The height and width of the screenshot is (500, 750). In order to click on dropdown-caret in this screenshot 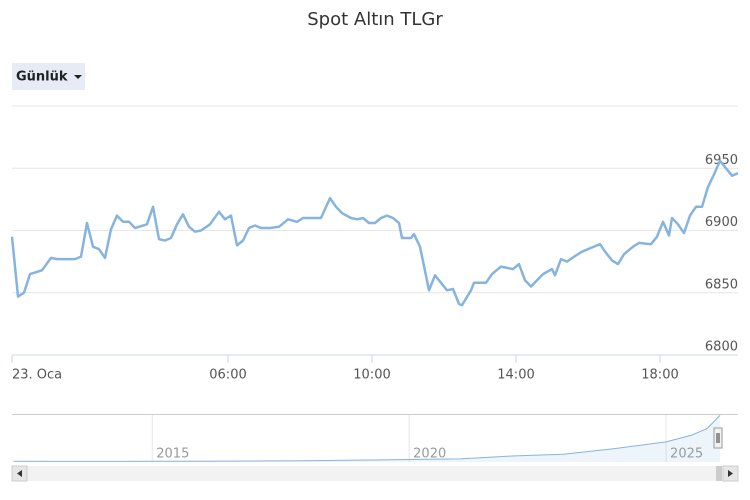, I will do `click(78, 77)`.